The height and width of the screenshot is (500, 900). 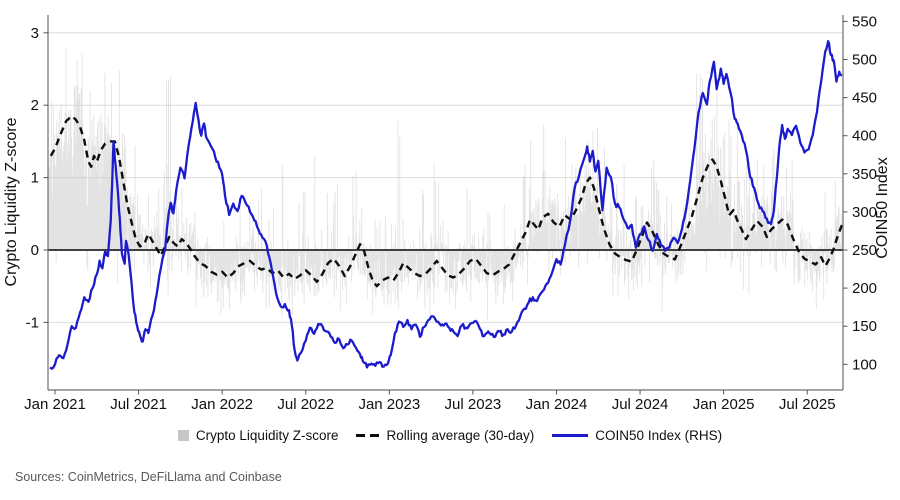 I want to click on legend-label-rolling-avg: Rolling average (30-day), so click(x=460, y=435).